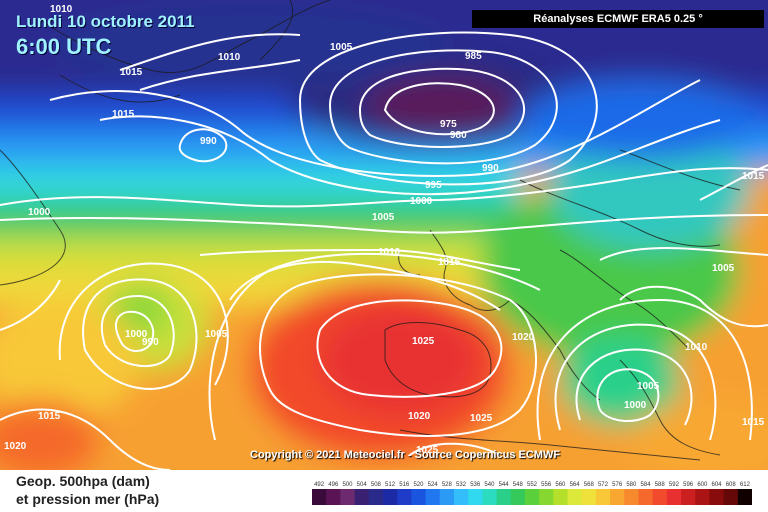 This screenshot has width=768, height=512. Describe the element at coordinates (433, 485) in the screenshot. I see `scale-tick-label: 524` at that location.